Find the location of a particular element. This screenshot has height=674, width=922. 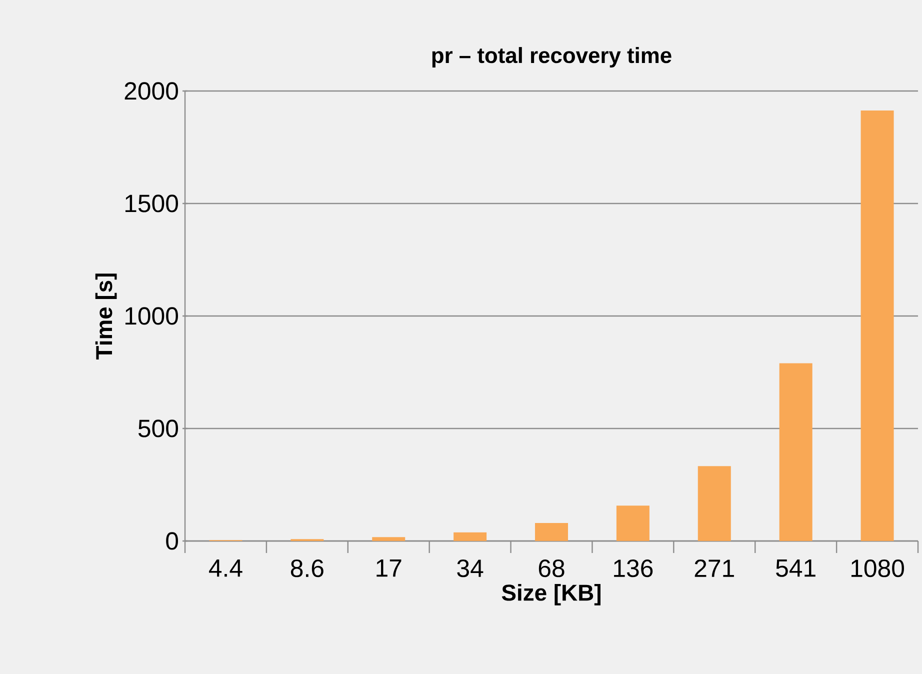

chart-title: pr – total recovery time is located at coordinates (552, 57).